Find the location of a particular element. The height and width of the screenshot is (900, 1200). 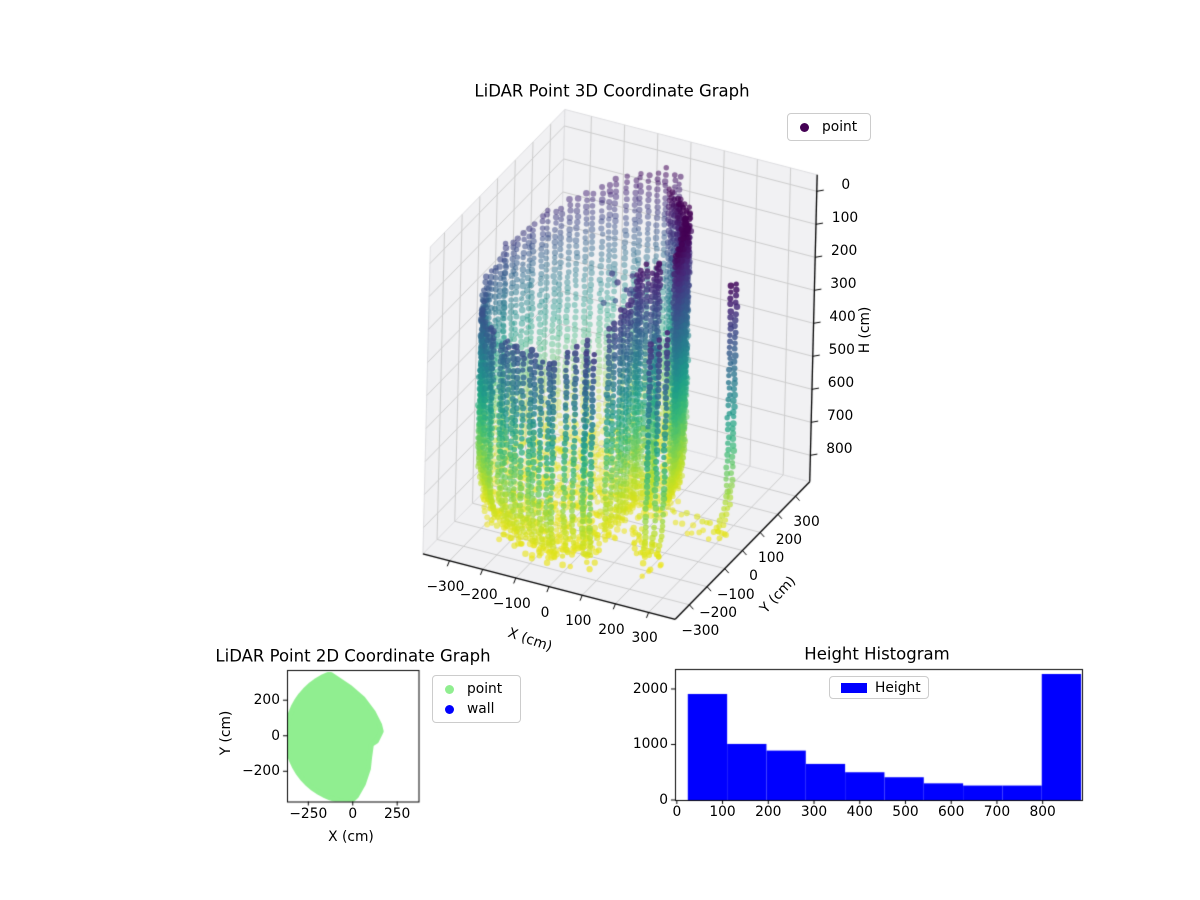

plot3d-x-tick-label: −100 is located at coordinates (511, 603).